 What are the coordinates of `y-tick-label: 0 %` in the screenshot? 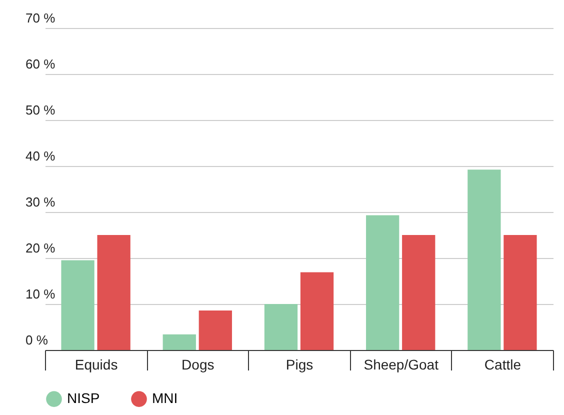 It's located at (37, 340).